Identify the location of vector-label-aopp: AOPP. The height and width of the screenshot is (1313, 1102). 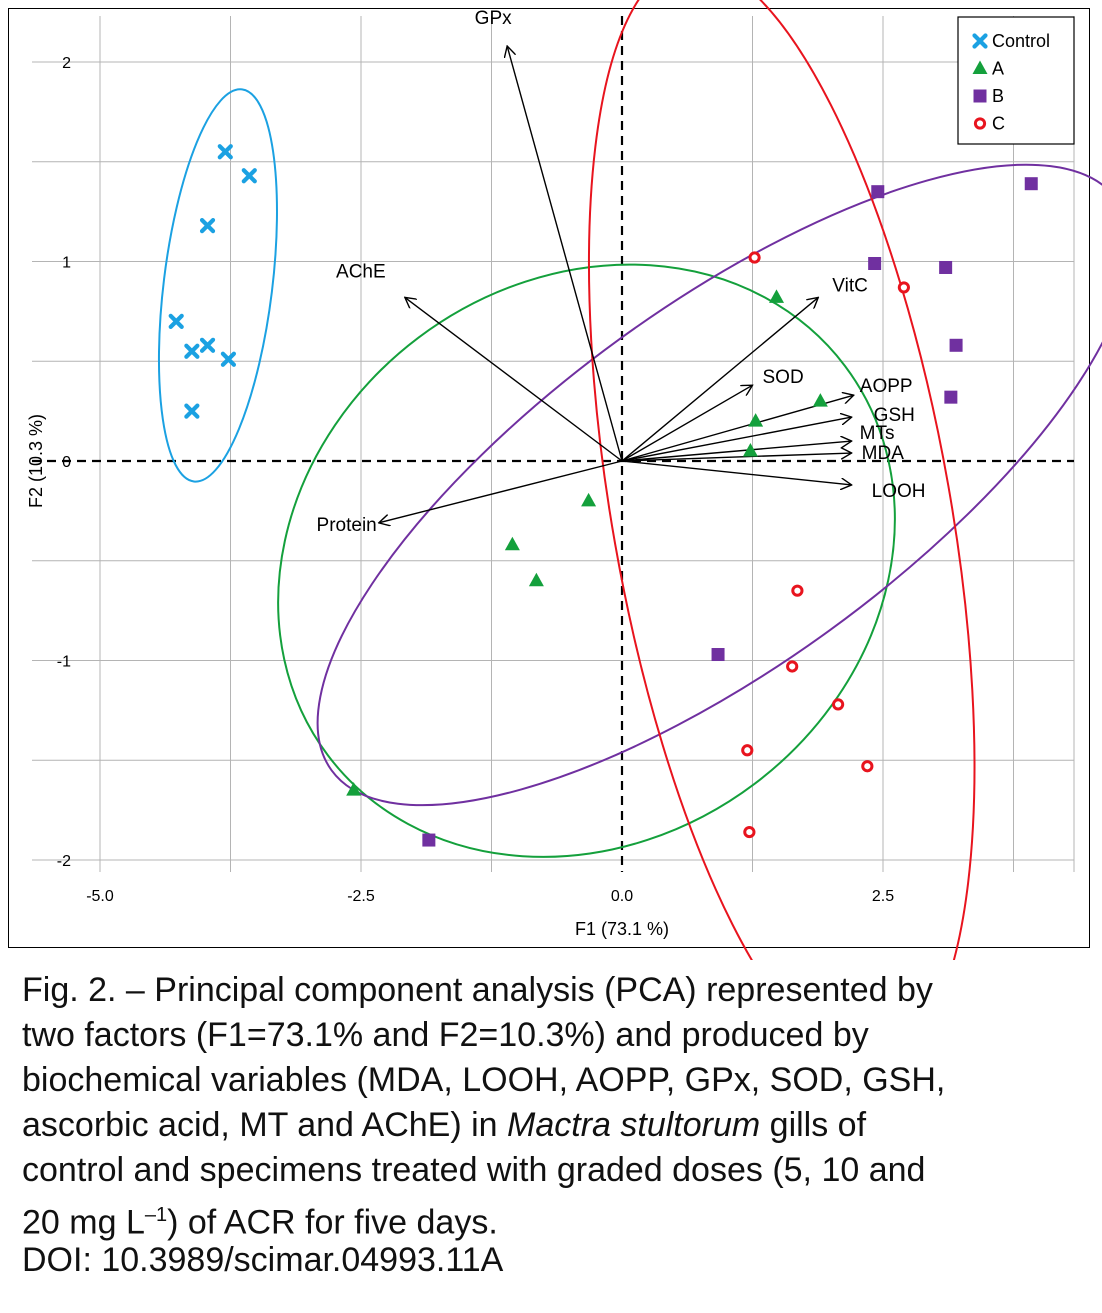
(886, 386).